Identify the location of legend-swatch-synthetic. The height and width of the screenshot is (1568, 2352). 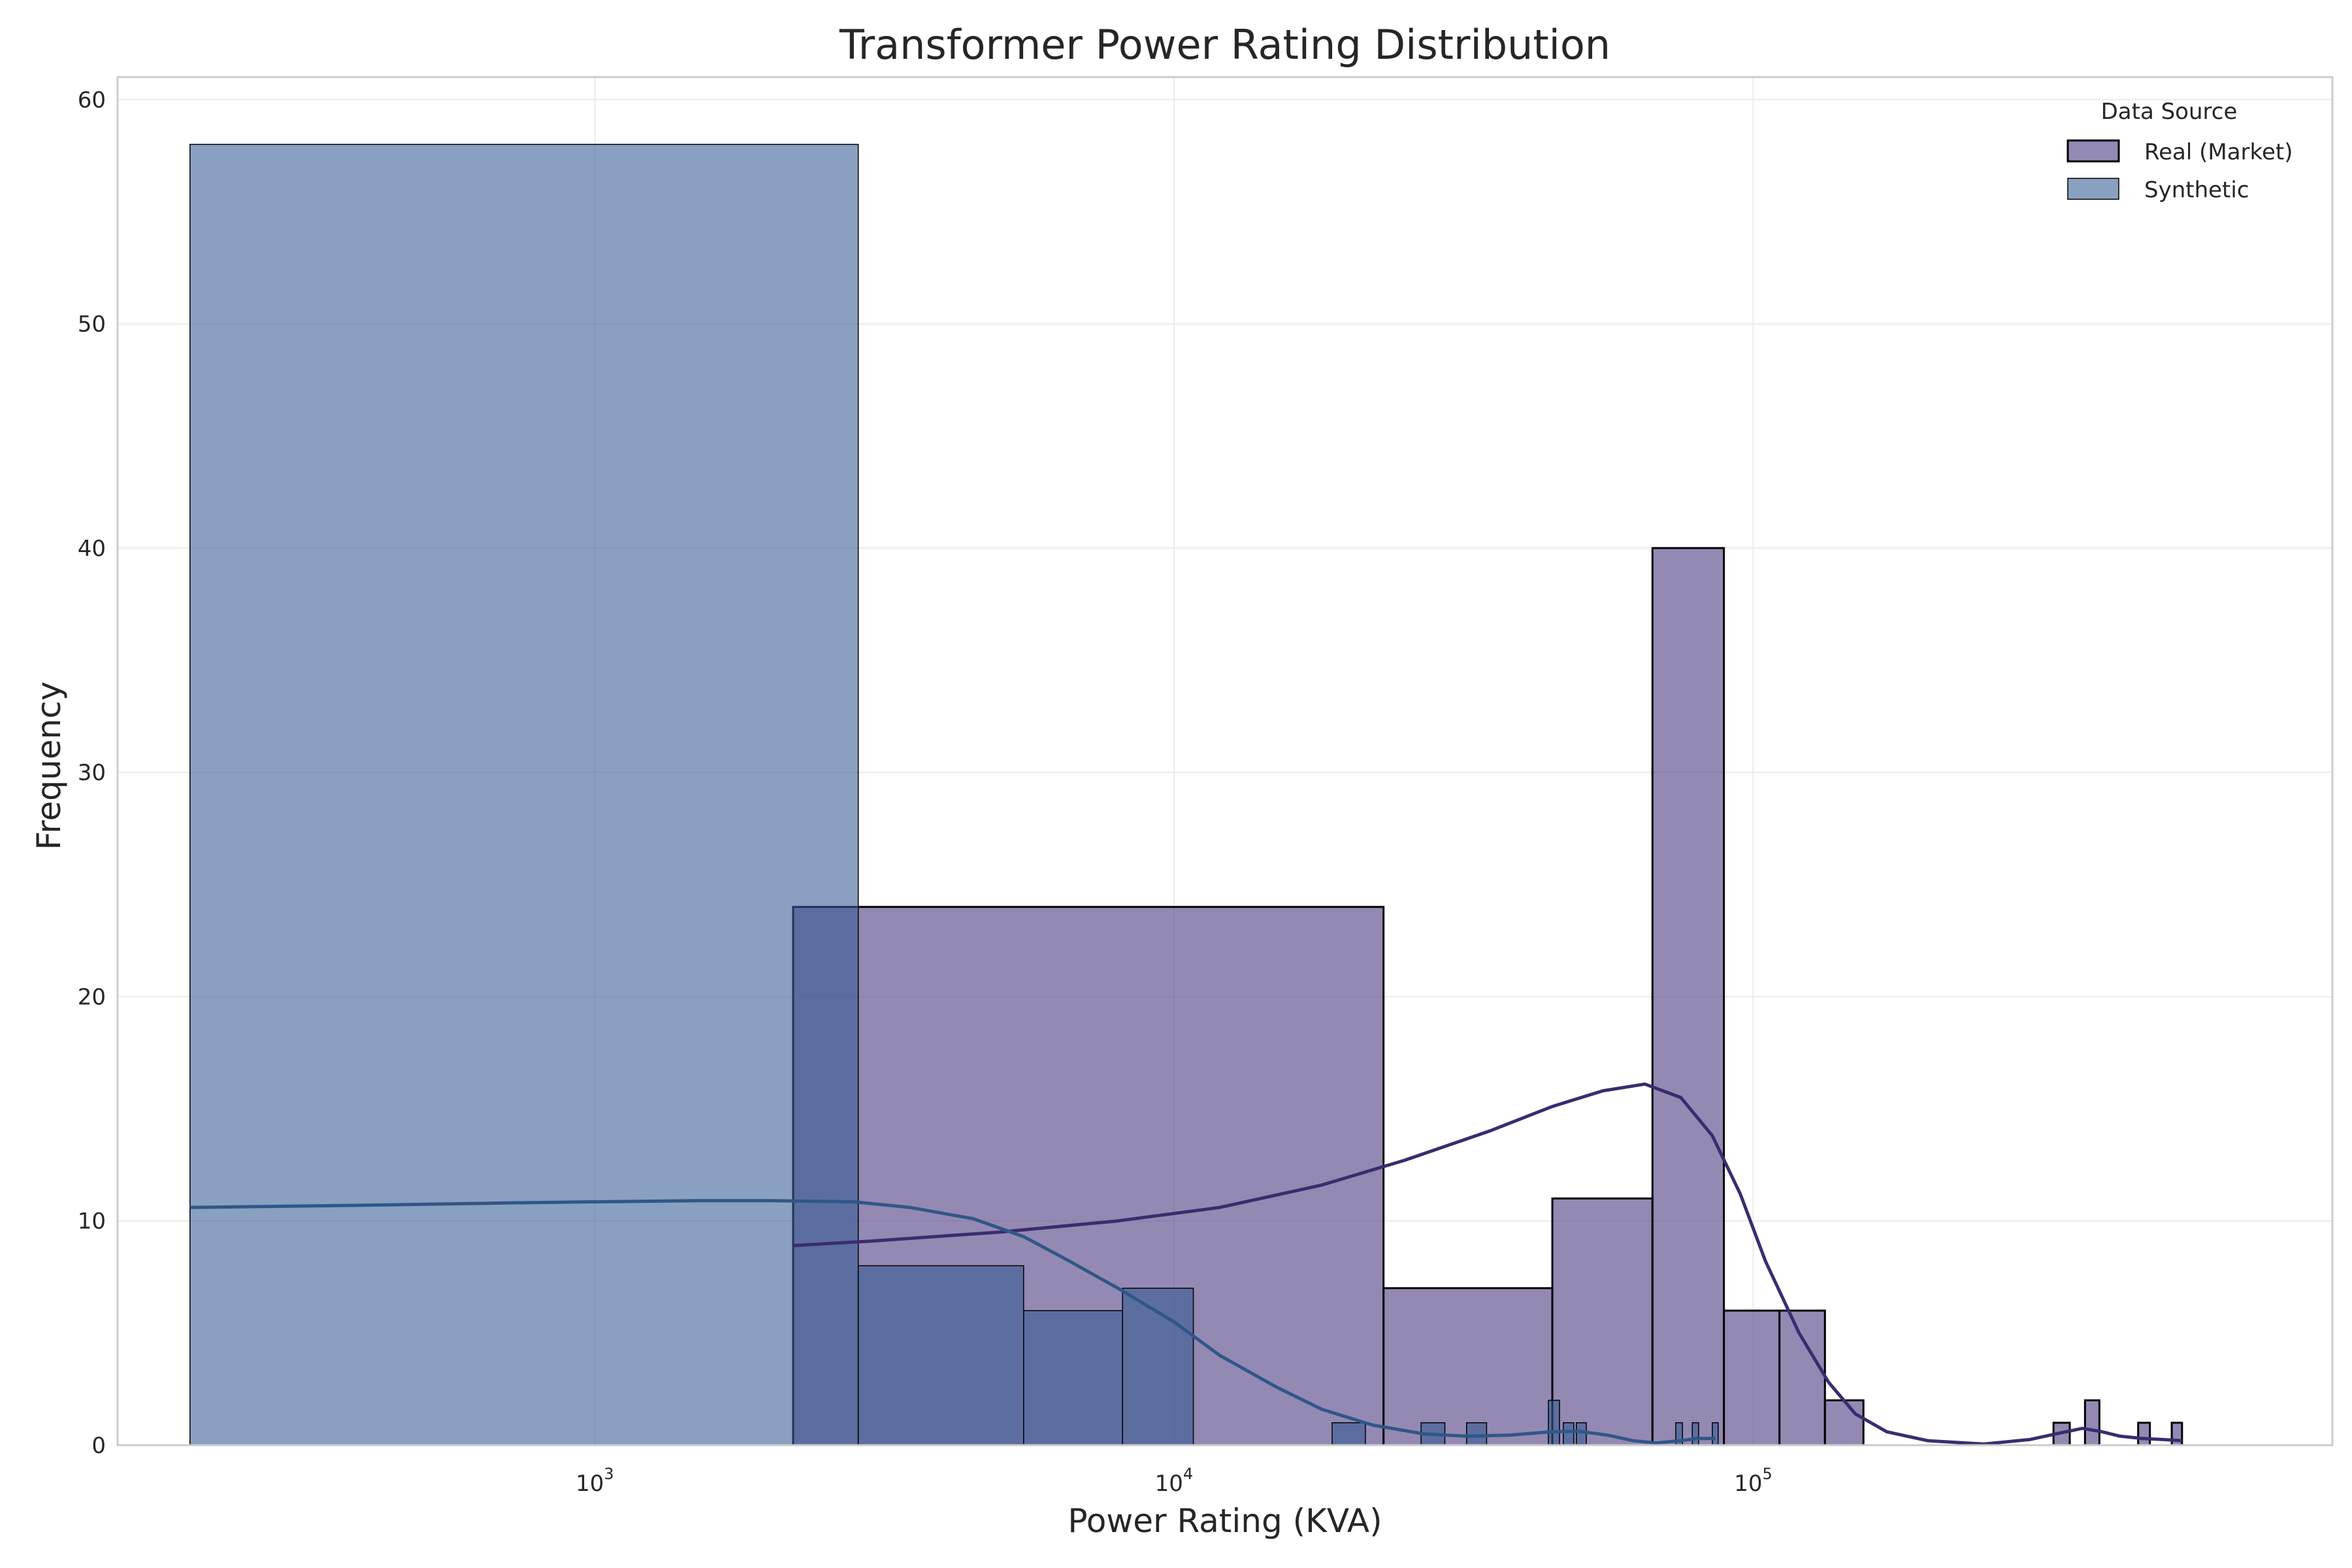
(2093, 189).